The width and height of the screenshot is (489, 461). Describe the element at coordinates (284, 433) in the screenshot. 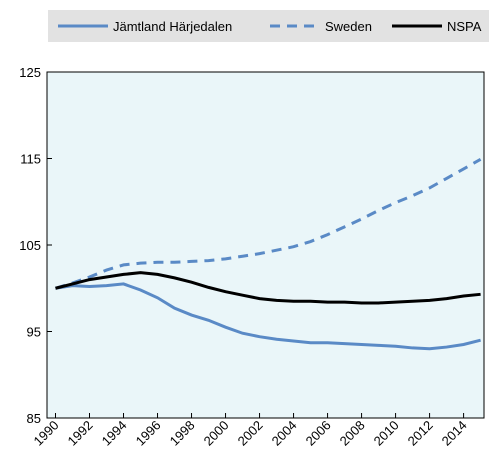

I see `x-tick-label: 2004` at that location.